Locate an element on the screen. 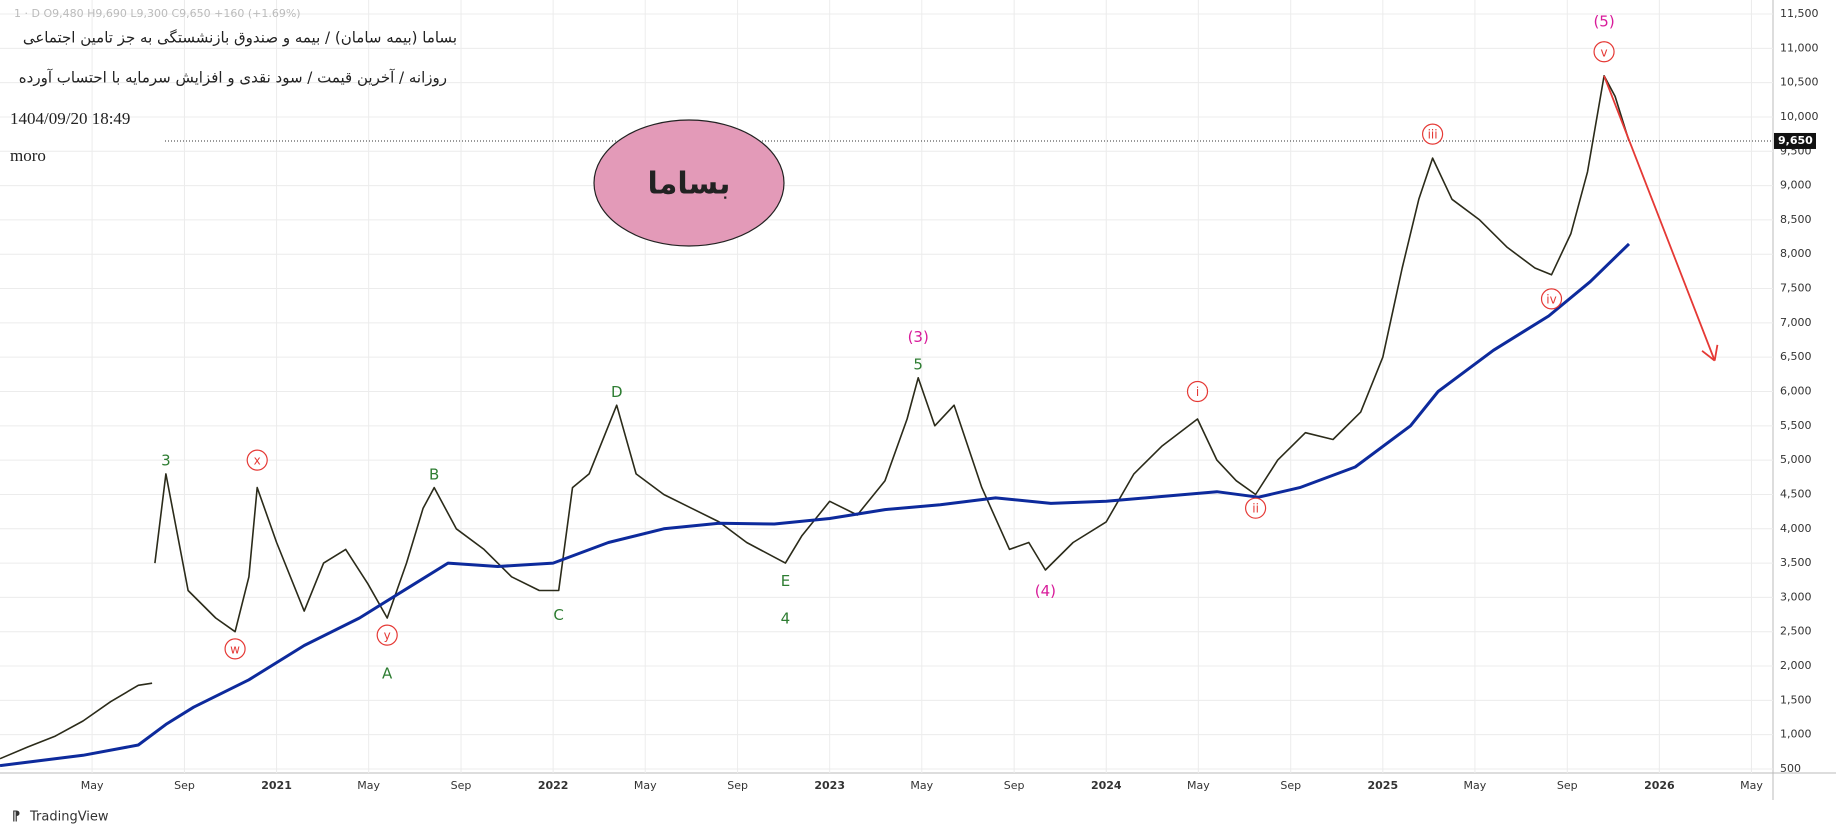  wave-label: (3) is located at coordinates (918, 337).